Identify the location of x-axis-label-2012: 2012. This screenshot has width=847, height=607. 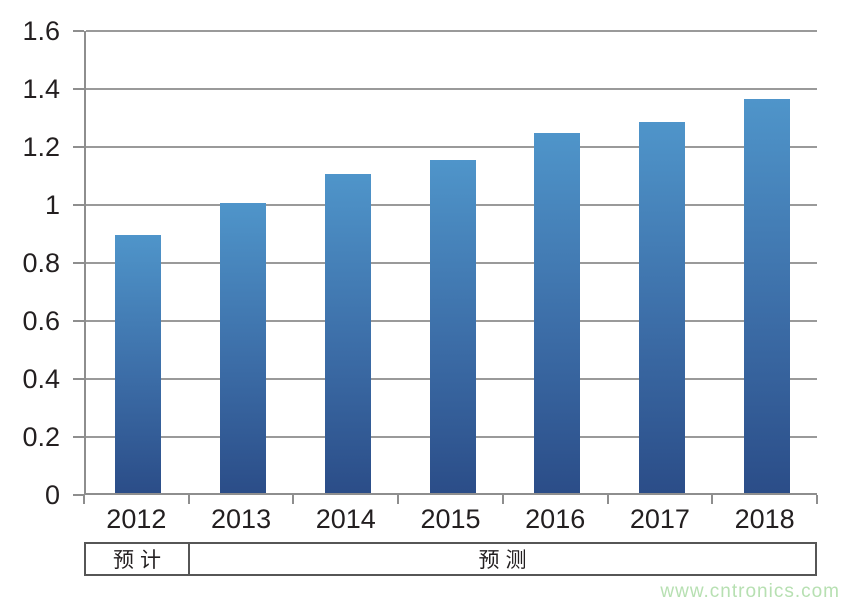
(136, 519).